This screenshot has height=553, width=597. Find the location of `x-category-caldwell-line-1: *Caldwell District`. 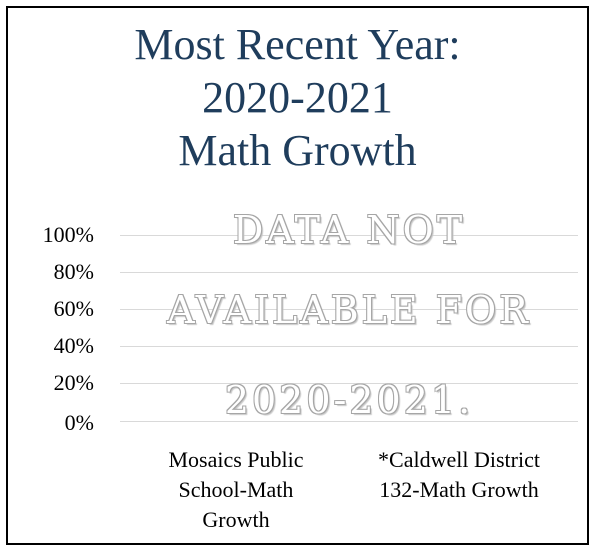

x-category-caldwell-line-1: *Caldwell District is located at coordinates (459, 459).